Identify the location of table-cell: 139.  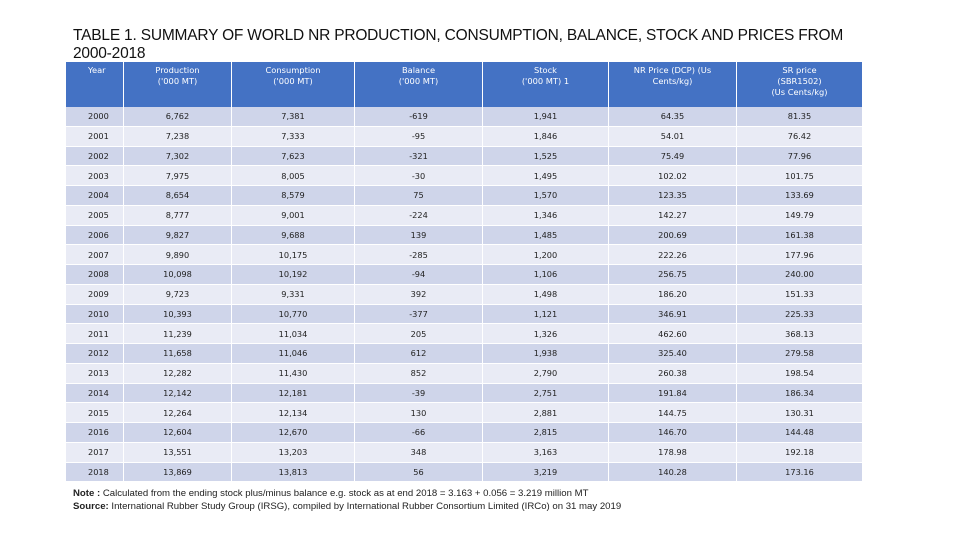
(419, 235).